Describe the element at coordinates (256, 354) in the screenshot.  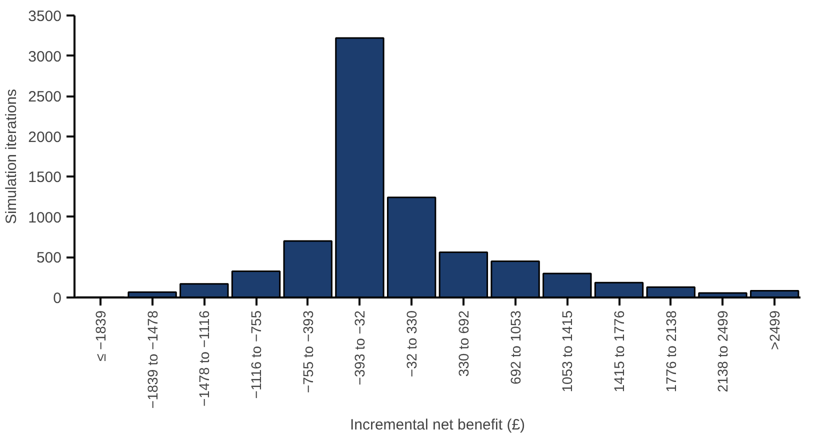
I see `x-tick-label: −1116 to −755` at that location.